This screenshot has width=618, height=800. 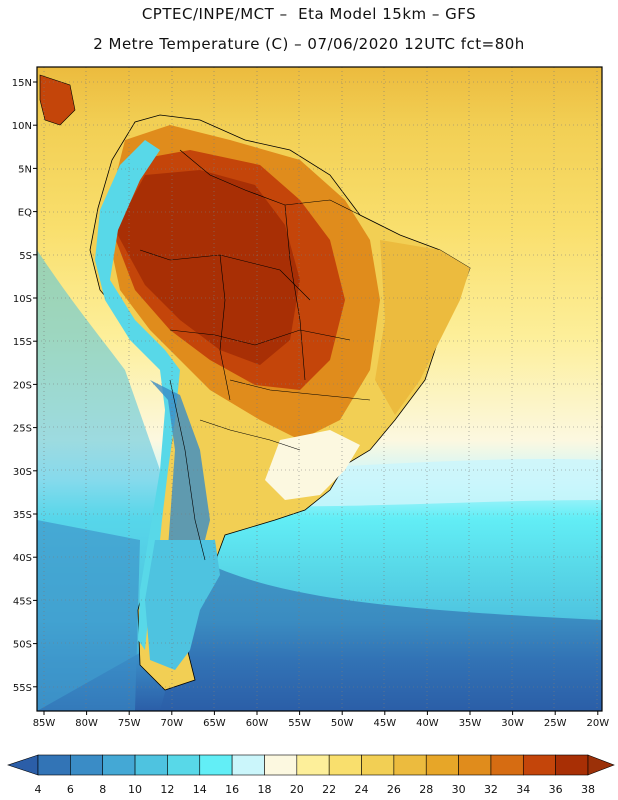 I want to click on lon-label: 80W, so click(x=86, y=723).